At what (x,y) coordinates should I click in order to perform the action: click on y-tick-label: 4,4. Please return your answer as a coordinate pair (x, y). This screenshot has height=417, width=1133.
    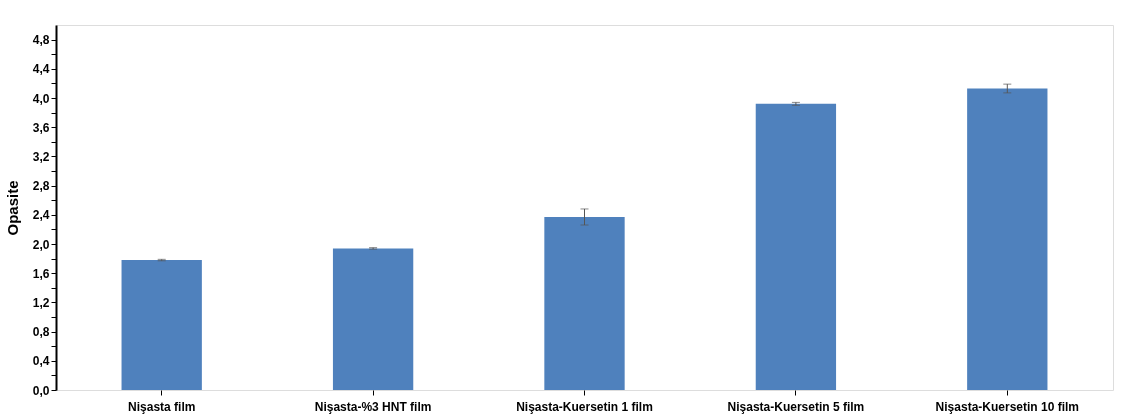
    Looking at the image, I should click on (41, 69).